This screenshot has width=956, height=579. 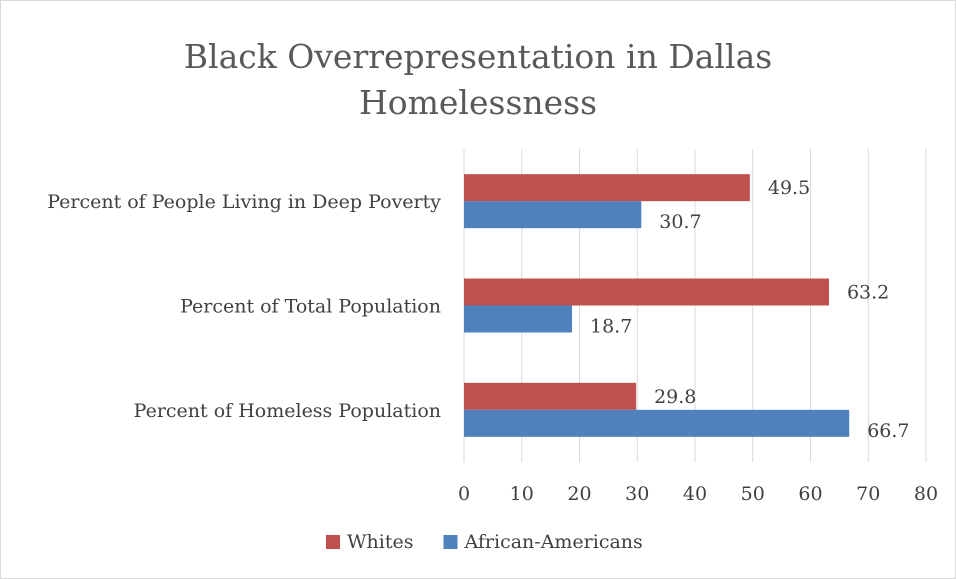 What do you see at coordinates (868, 494) in the screenshot?
I see `x-tick-label-70: 70` at bounding box center [868, 494].